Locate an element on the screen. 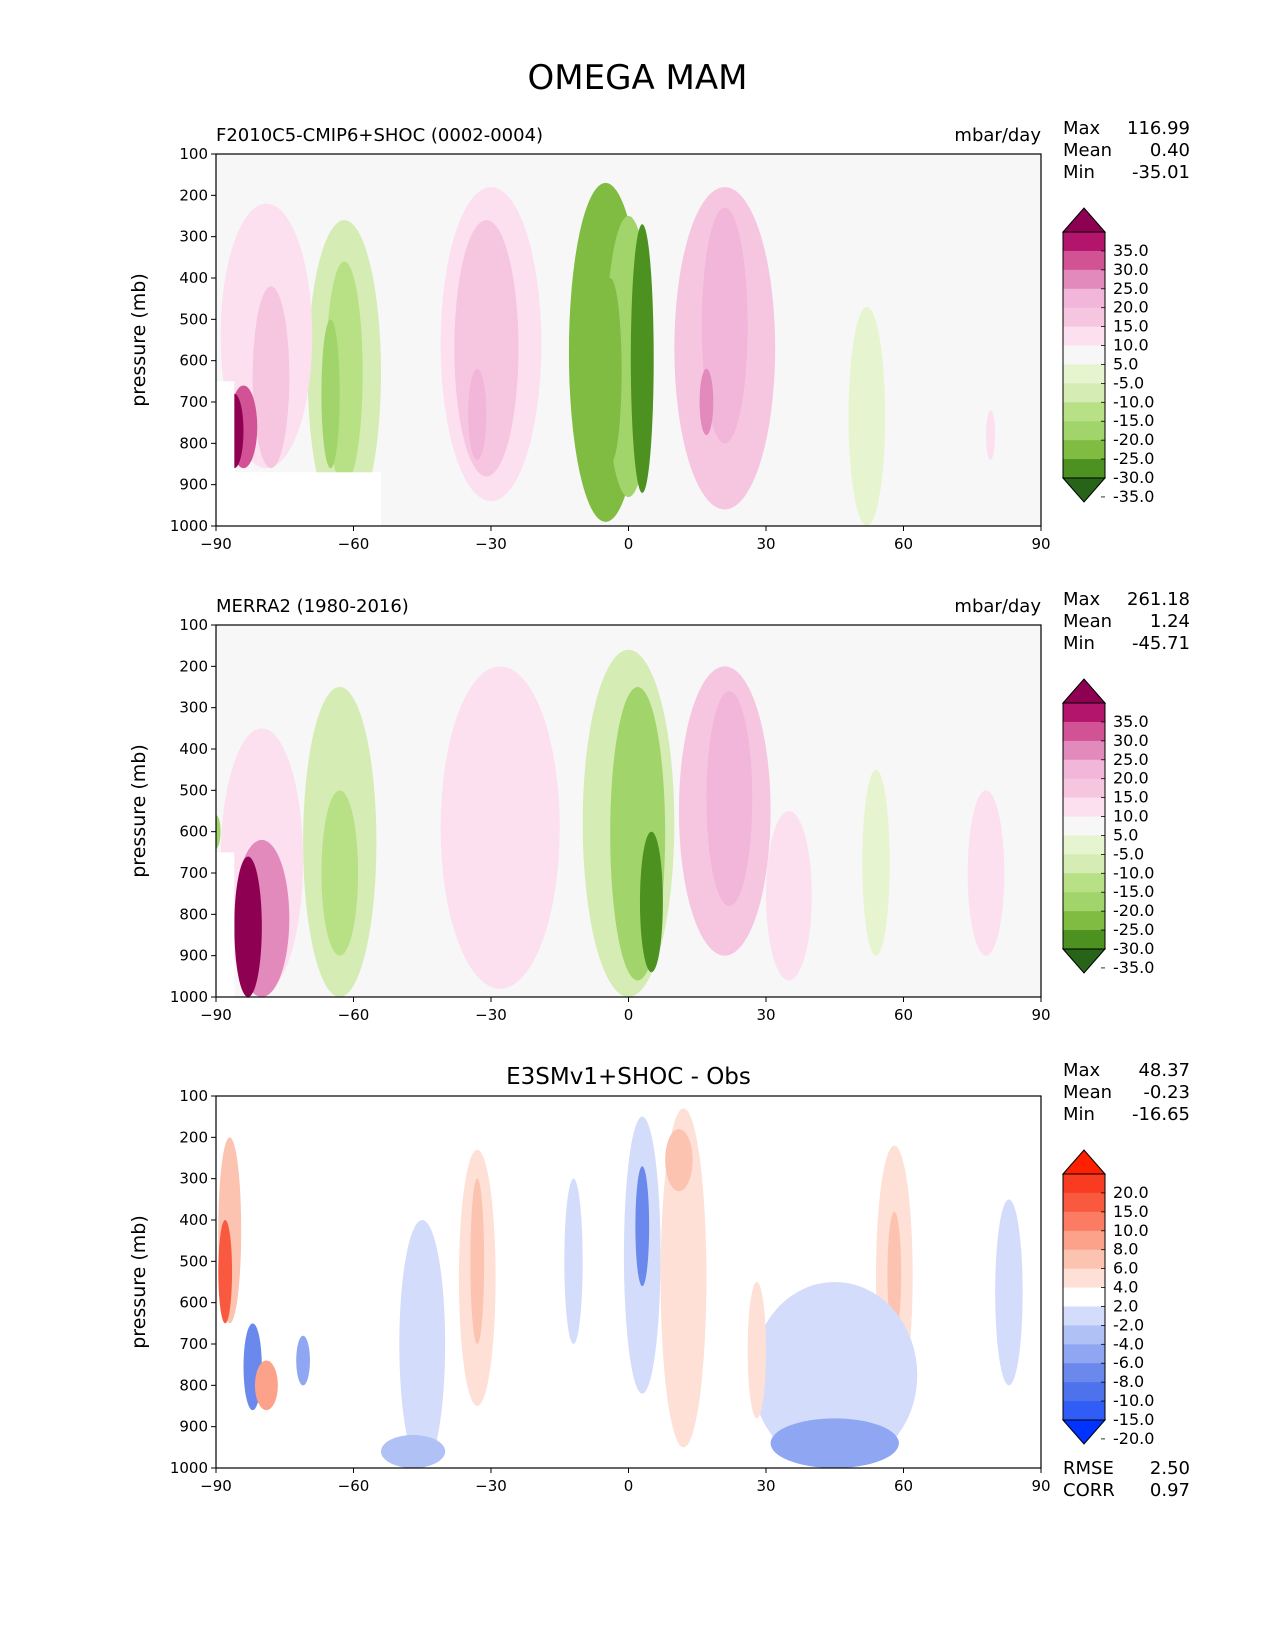 Image resolution: width=1275 pixels, height=1650 pixels. x-tick-label: −60 is located at coordinates (354, 544).